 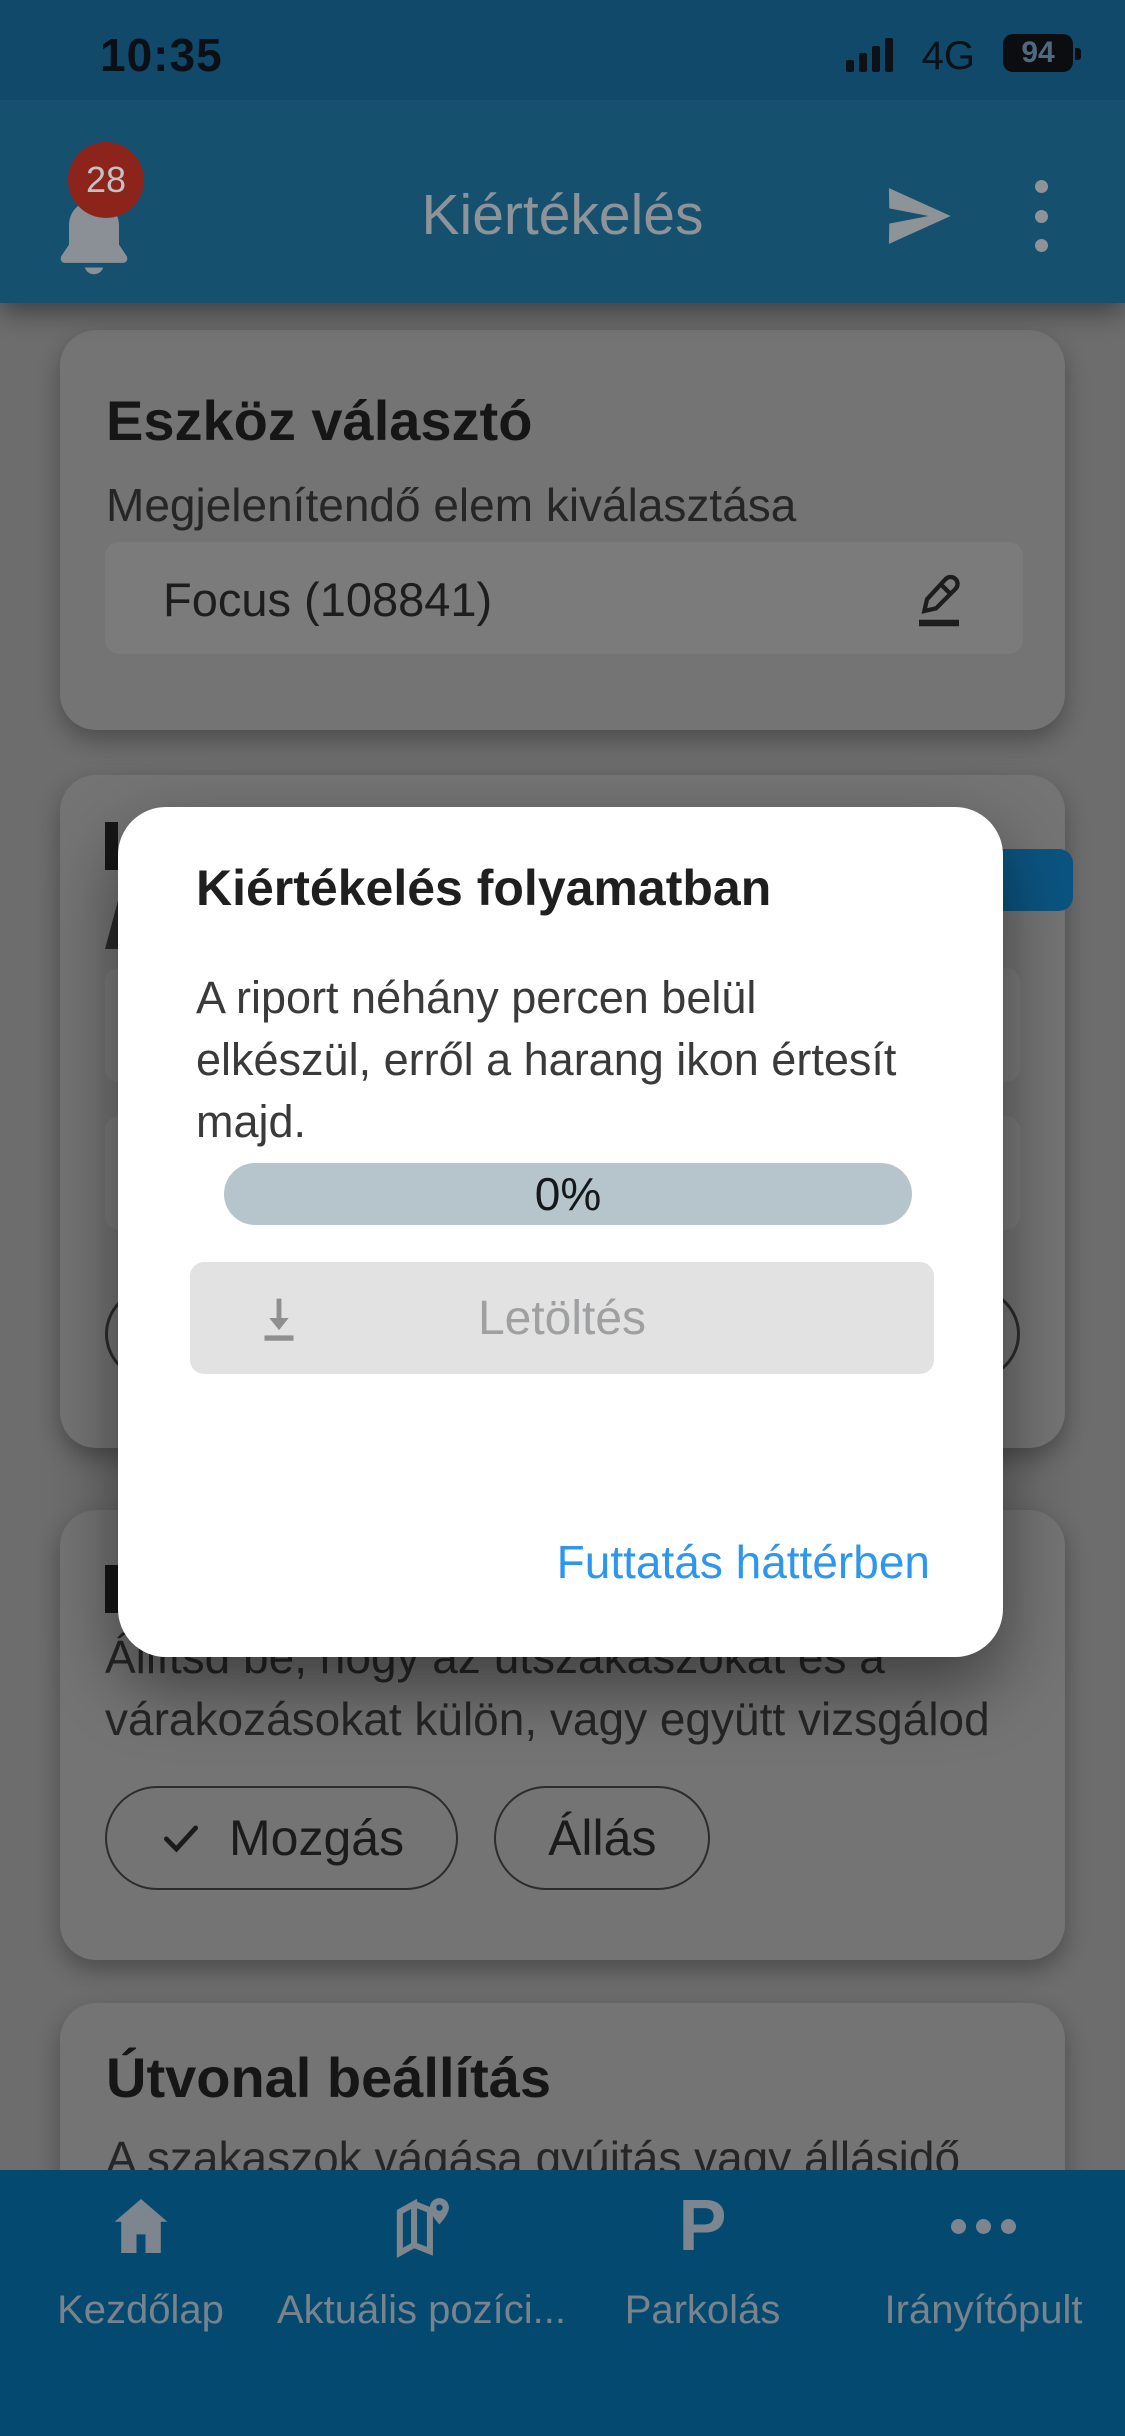 I want to click on nav-item-home: Kezdőlap, so click(x=140, y=2303).